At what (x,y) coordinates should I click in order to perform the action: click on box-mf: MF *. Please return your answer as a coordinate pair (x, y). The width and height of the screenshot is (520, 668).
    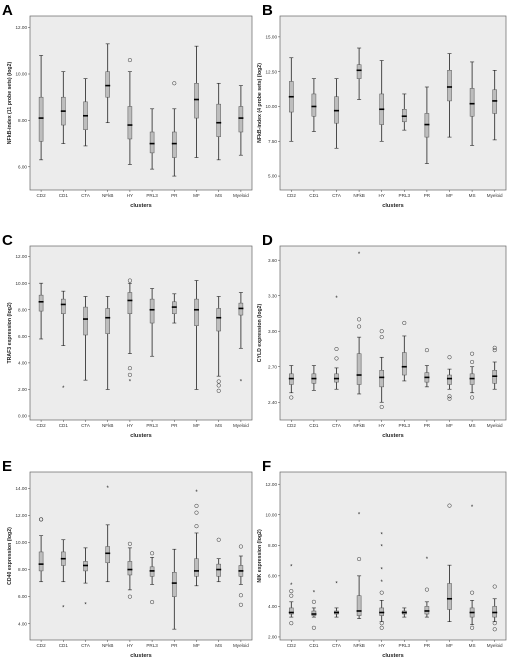
    Looking at the image, I should click on (196, 569).